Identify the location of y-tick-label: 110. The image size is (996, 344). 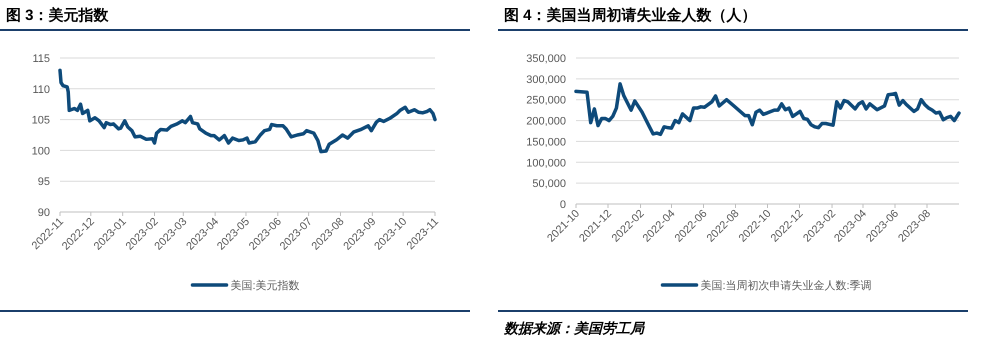
(41, 90).